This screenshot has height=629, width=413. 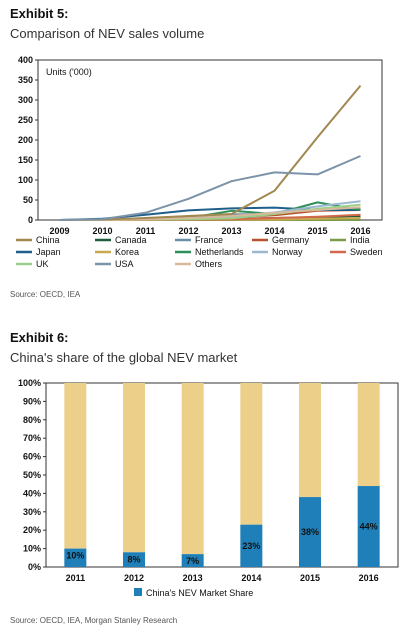 I want to click on y-tick-label: 350, so click(x=25, y=80).